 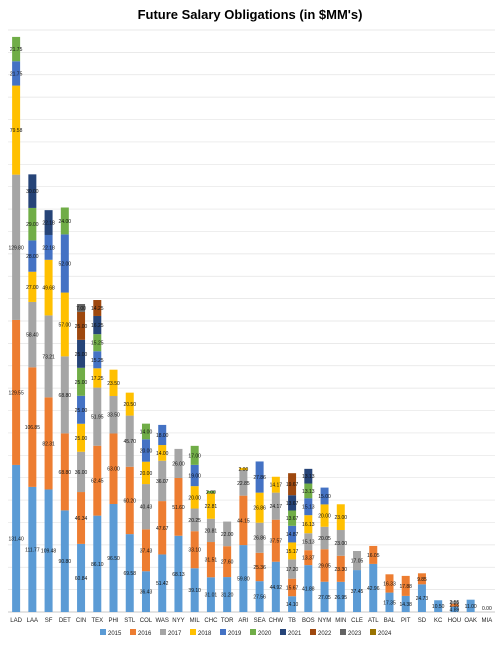 I want to click on data-label: 30.00, so click(x=32, y=192).